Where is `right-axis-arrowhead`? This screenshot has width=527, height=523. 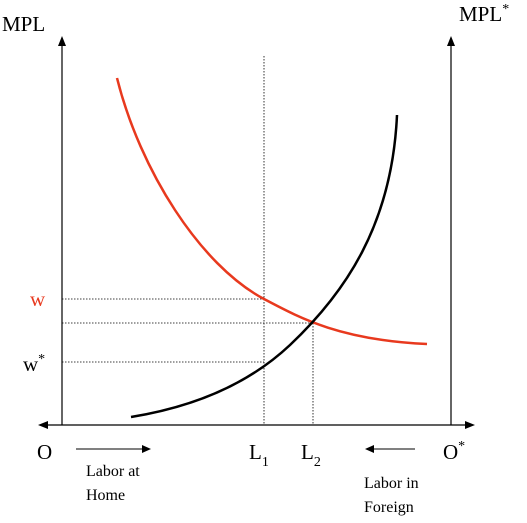 right-axis-arrowhead is located at coordinates (451, 41).